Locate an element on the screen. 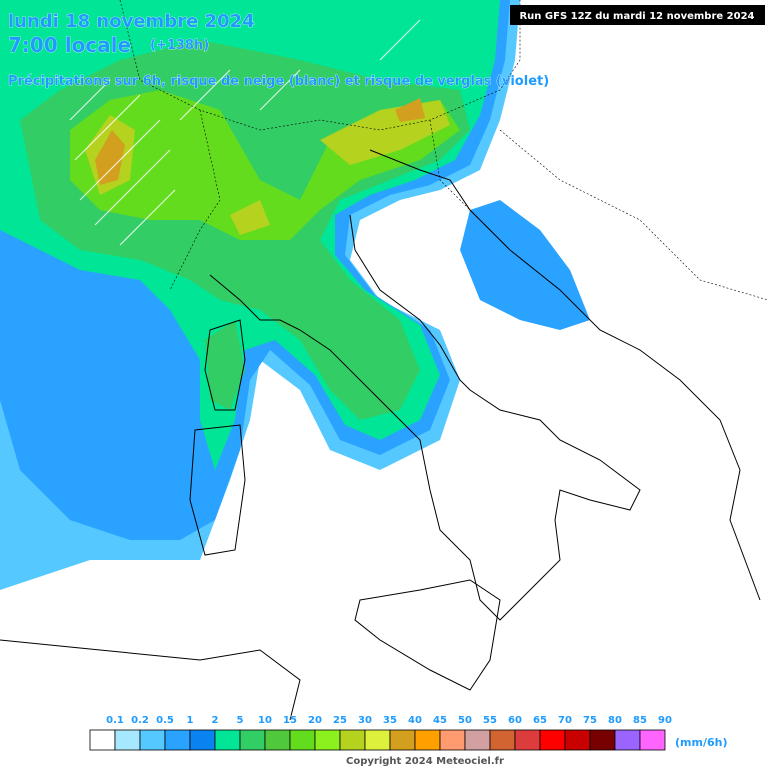 The image size is (768, 768). lead-time: (+138h) is located at coordinates (179, 45).